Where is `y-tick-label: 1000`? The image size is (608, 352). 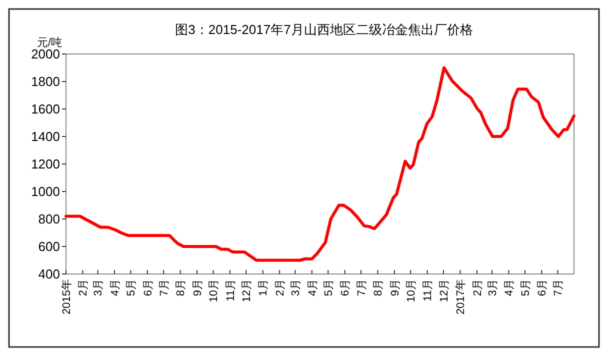
y-tick-label: 1000 is located at coordinates (45, 192).